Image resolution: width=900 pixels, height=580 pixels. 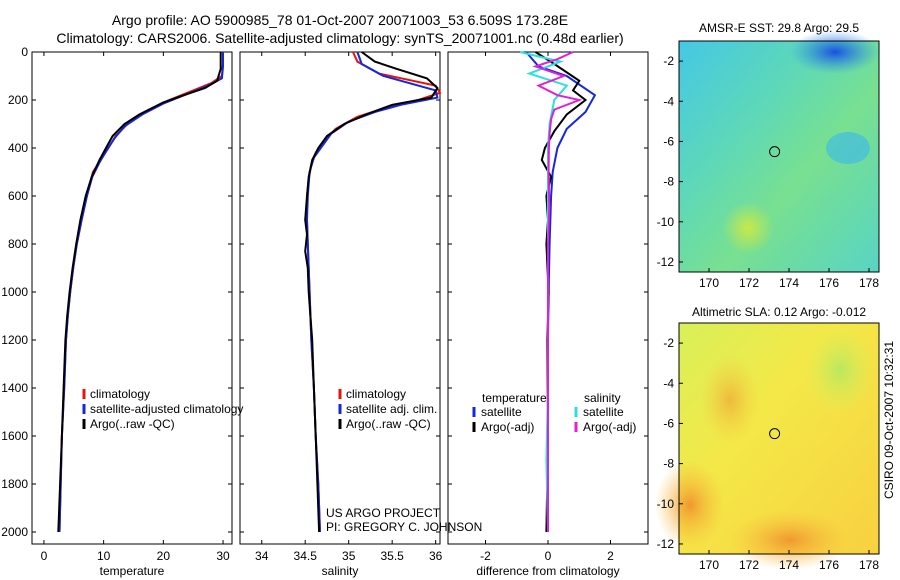 What do you see at coordinates (391, 409) in the screenshot?
I see `legend-label: satellite adj. clim.` at bounding box center [391, 409].